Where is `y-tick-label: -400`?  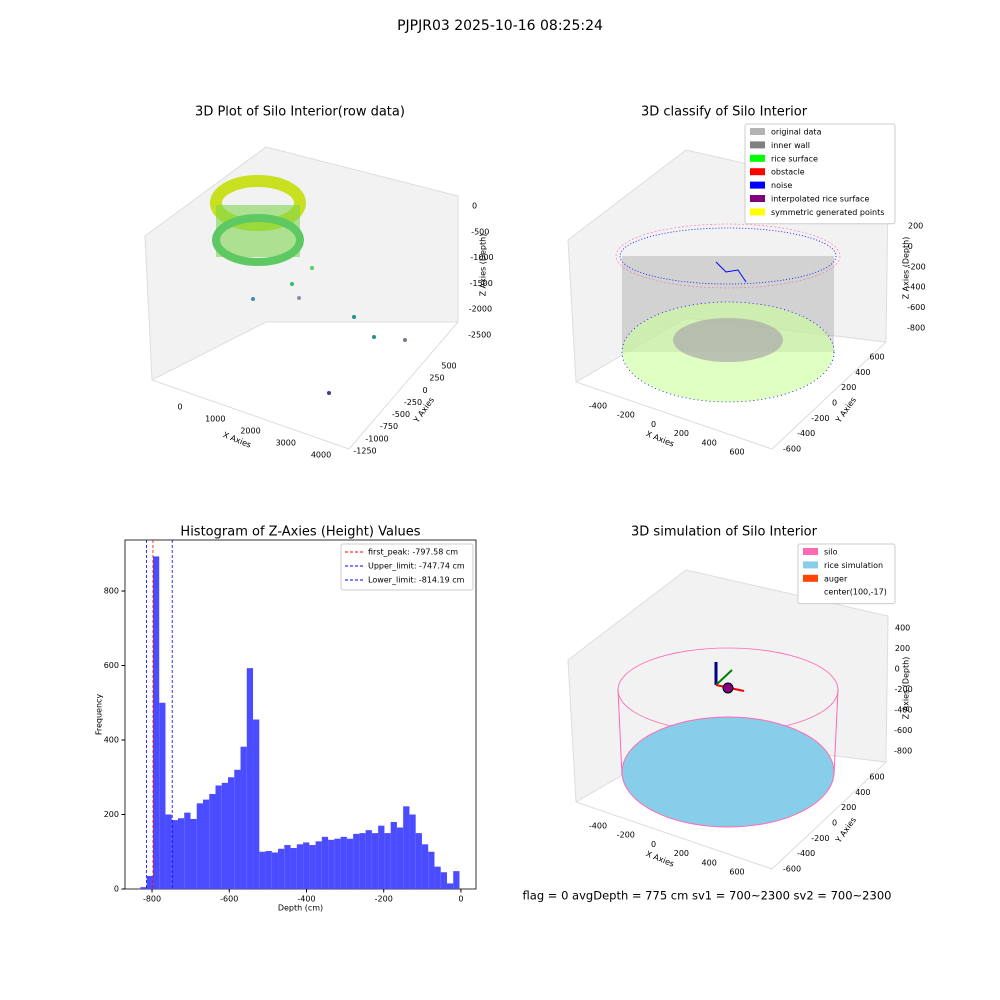
y-tick-label: -400 is located at coordinates (806, 853).